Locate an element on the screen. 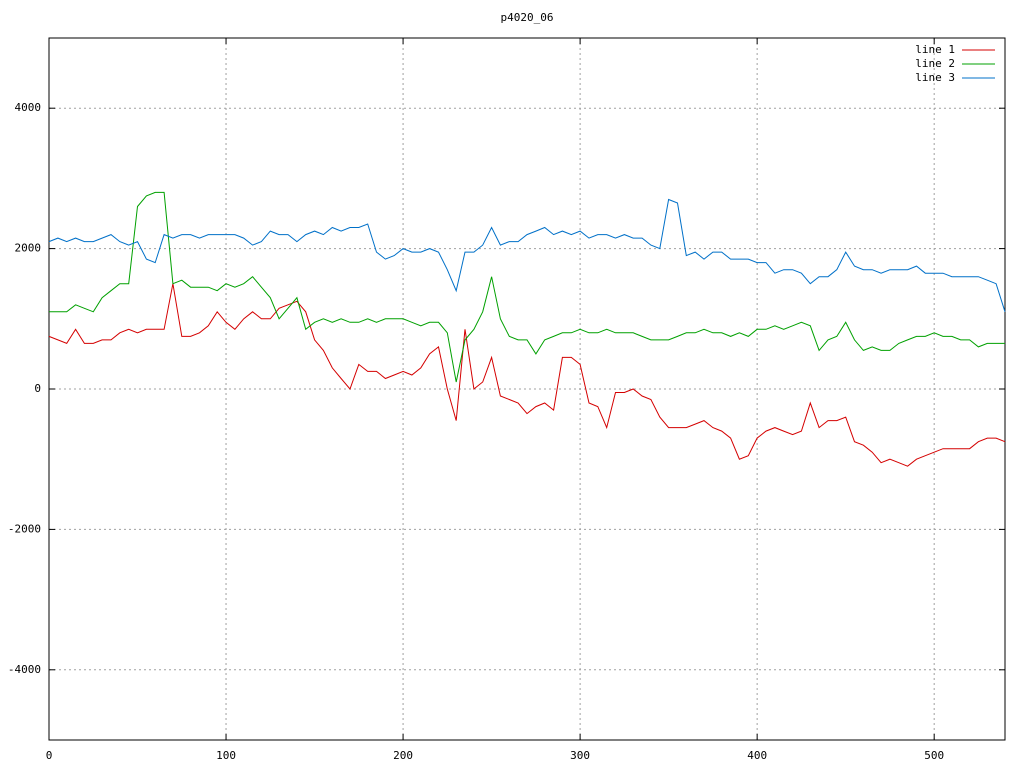 The width and height of the screenshot is (1024, 768). x-tick-label: 0 is located at coordinates (49, 755).